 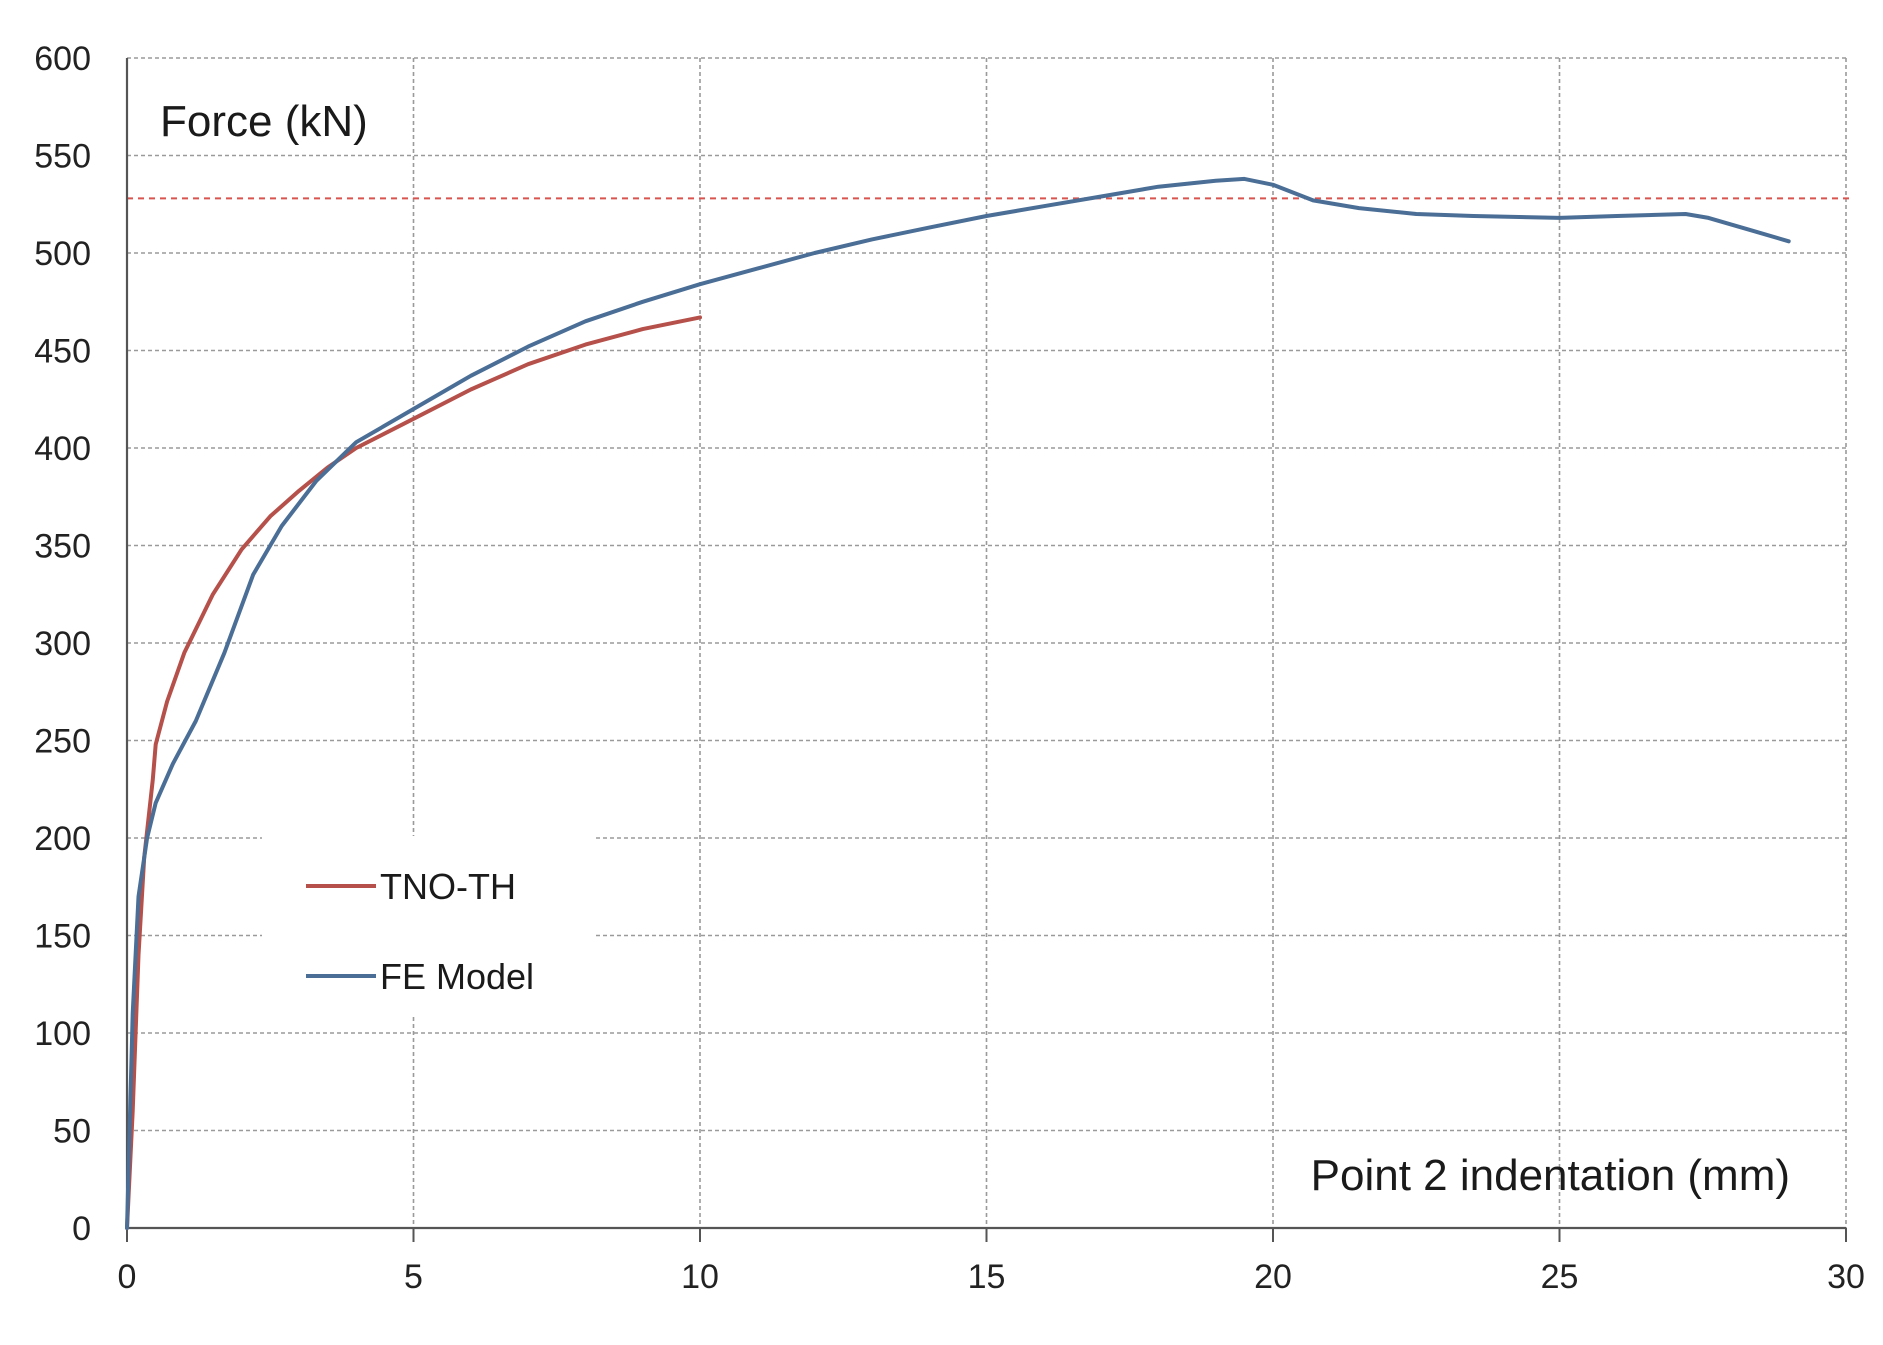 What do you see at coordinates (1846, 1277) in the screenshot?
I see `x-tick-label: 30` at bounding box center [1846, 1277].